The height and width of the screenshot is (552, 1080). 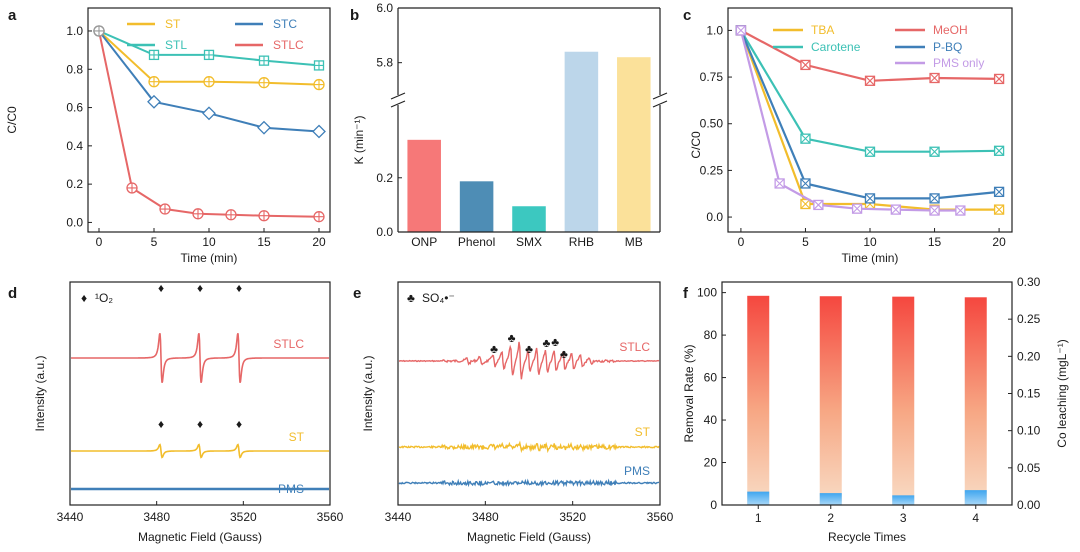 I want to click on y-tick-label-c: 0.75, so click(x=712, y=77).